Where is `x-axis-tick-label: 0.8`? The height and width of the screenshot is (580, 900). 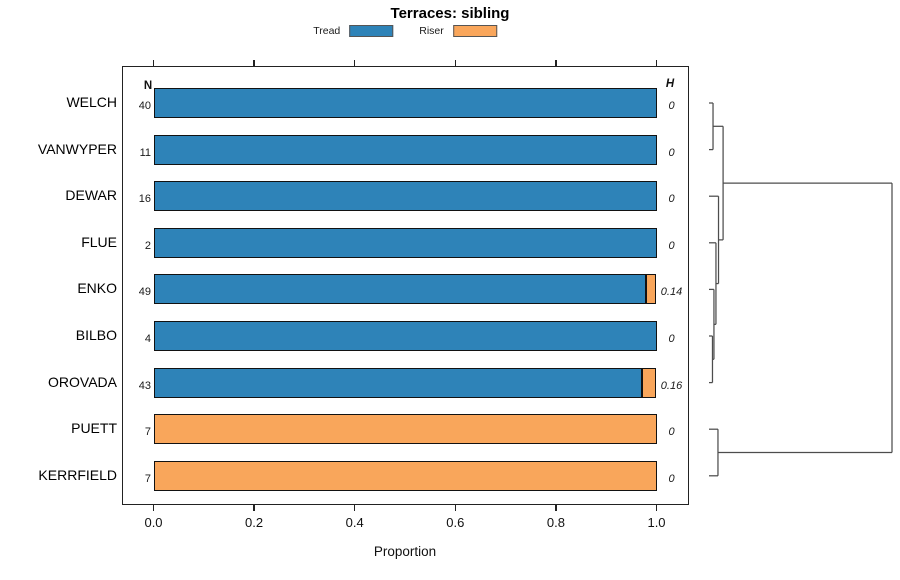
x-axis-tick-label: 0.8 is located at coordinates (555, 522).